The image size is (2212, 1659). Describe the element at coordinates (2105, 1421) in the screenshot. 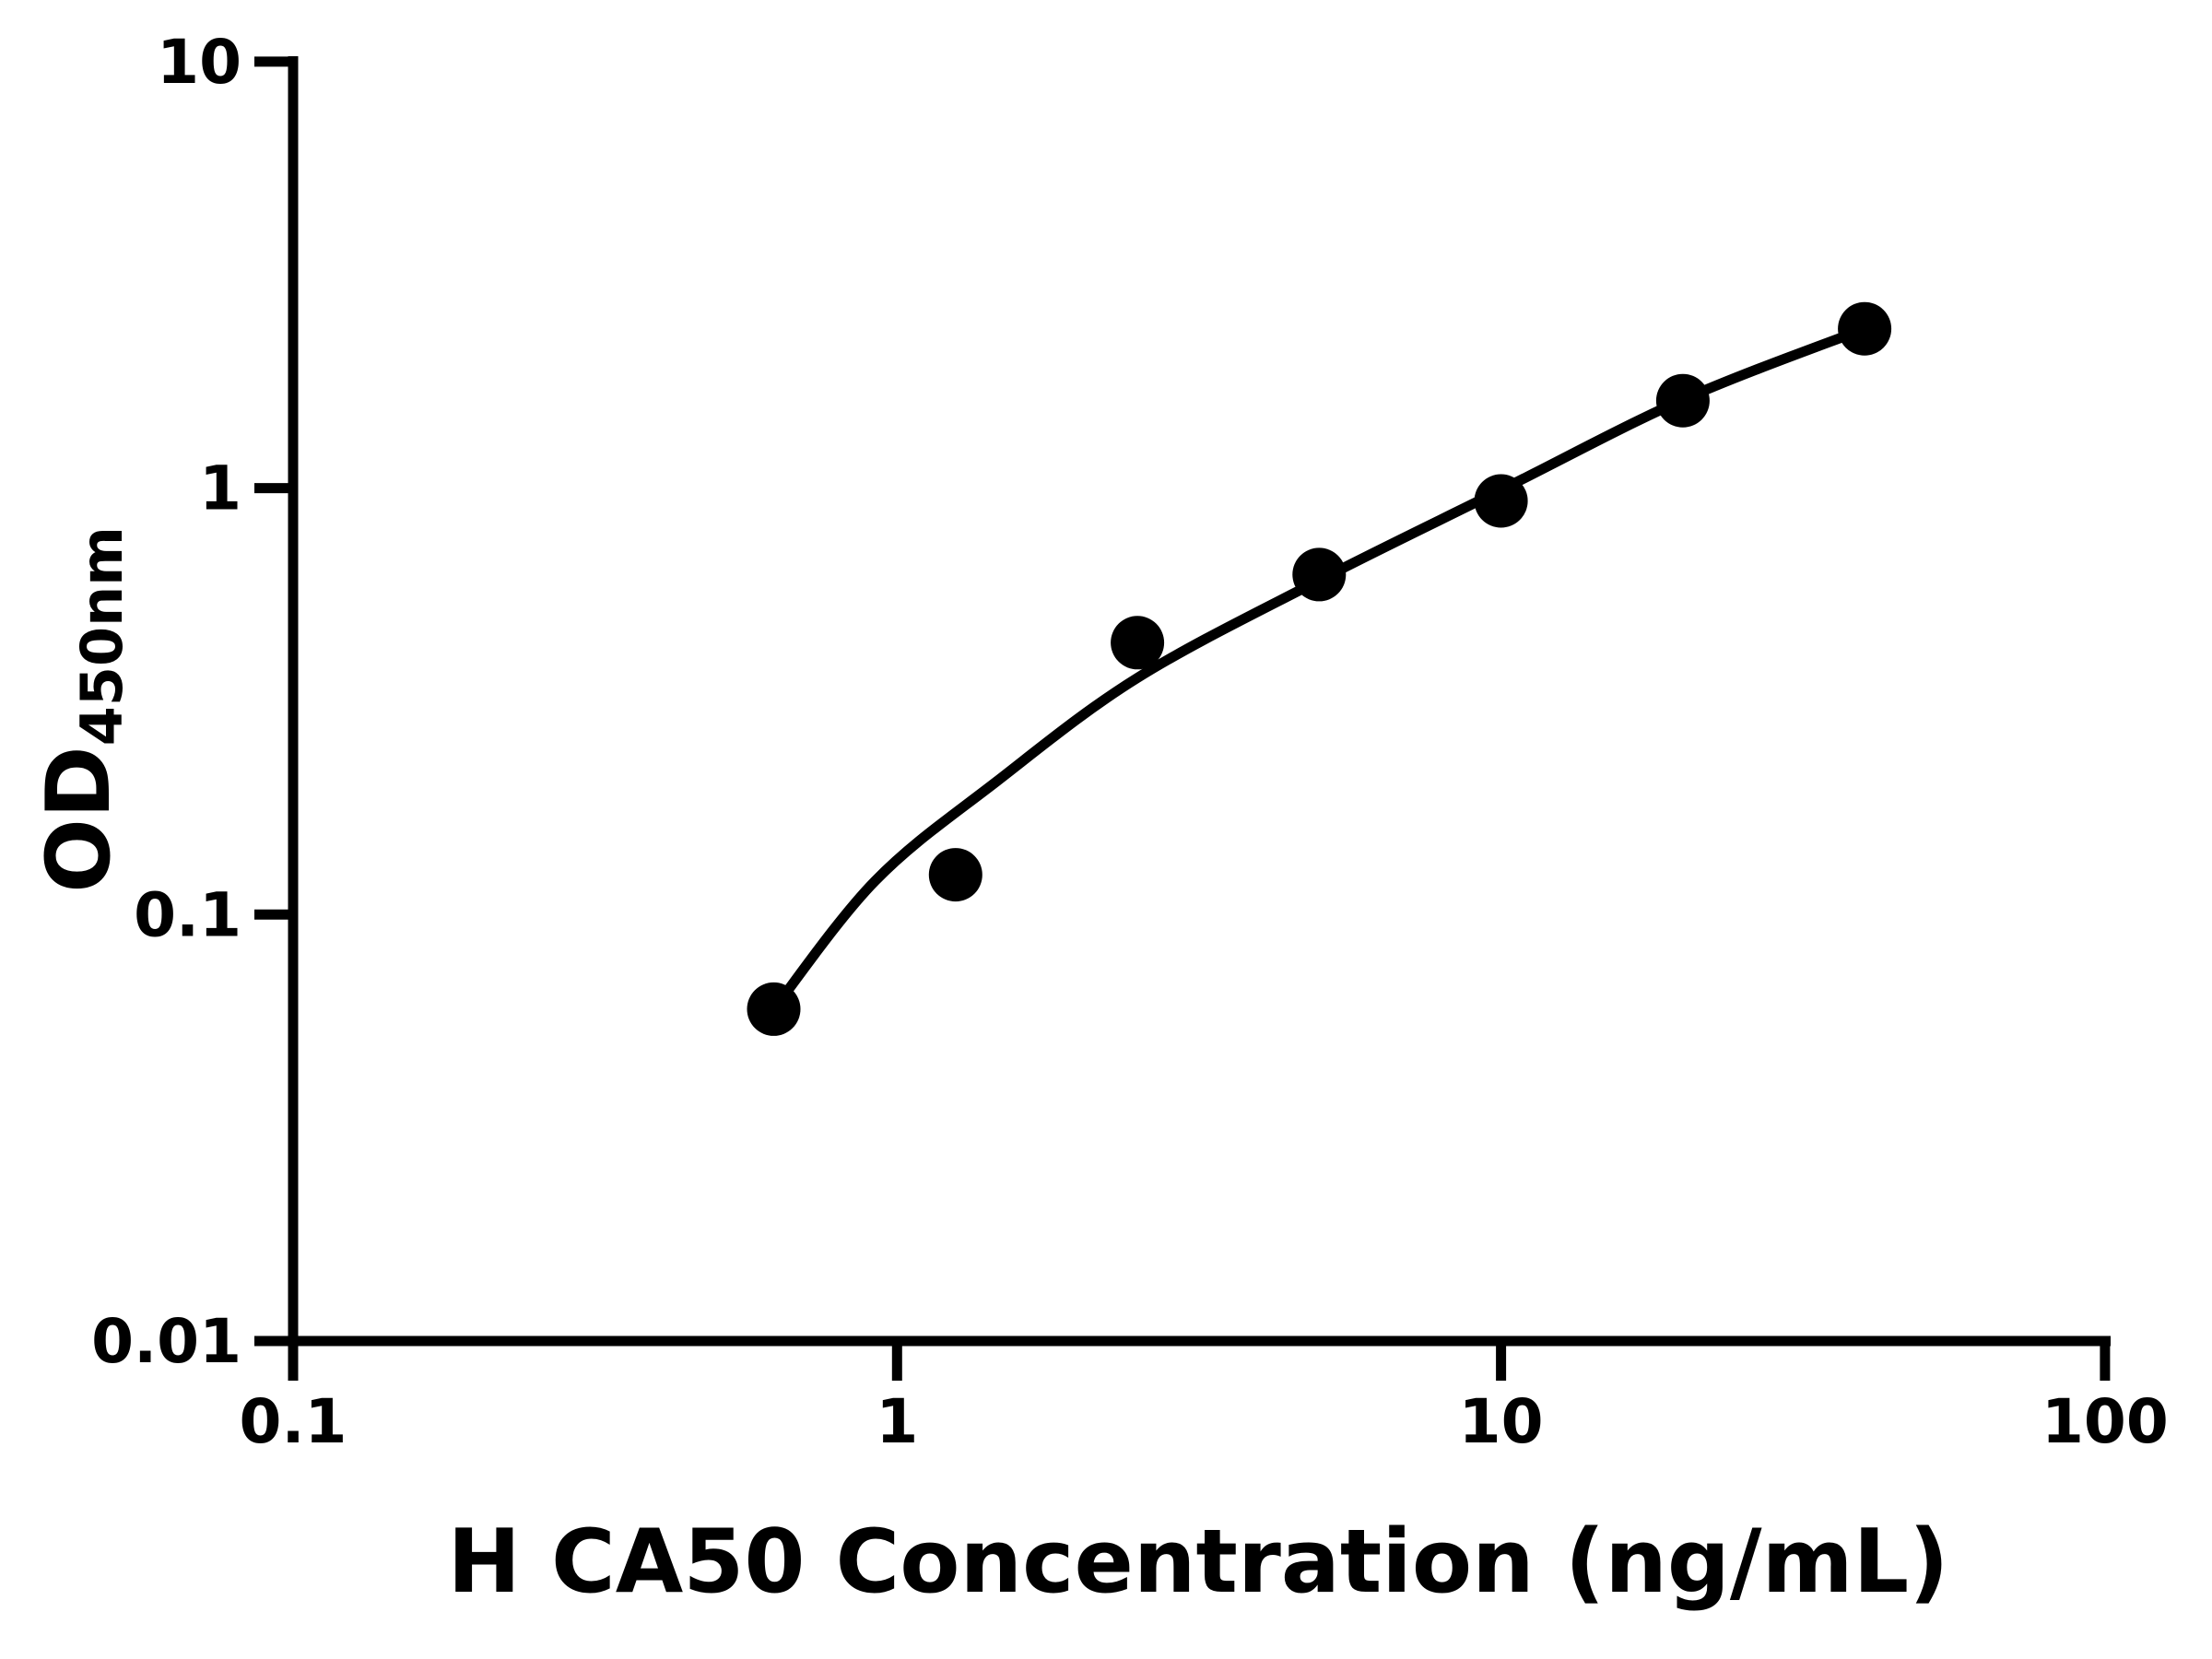

I see `x-tick-label: 100` at that location.